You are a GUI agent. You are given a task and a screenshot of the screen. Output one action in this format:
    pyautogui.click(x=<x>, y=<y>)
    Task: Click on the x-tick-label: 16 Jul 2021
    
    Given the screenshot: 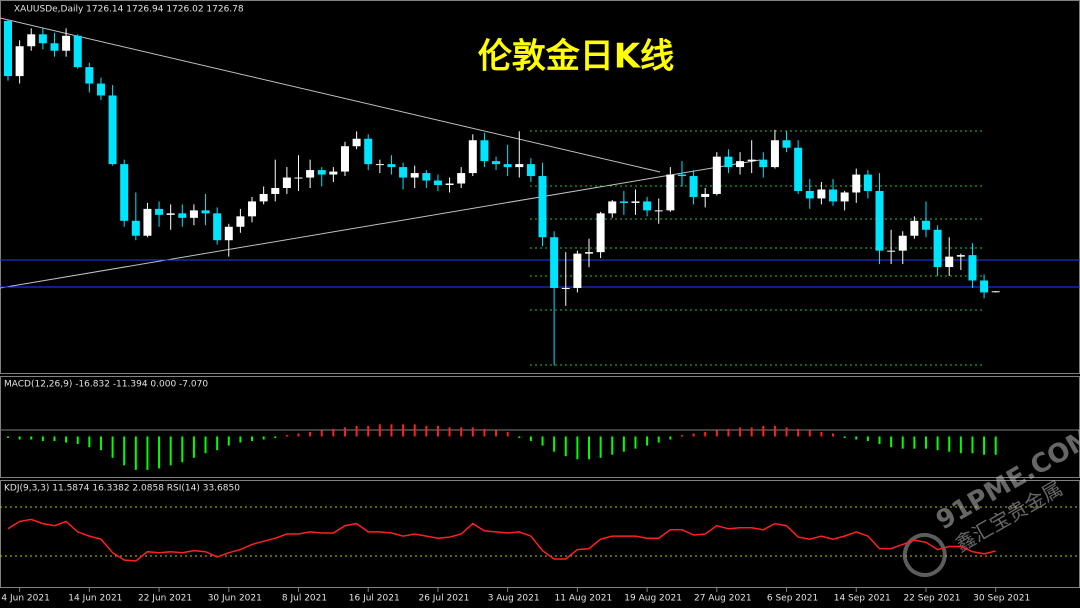 What is the action you would take?
    pyautogui.click(x=374, y=599)
    